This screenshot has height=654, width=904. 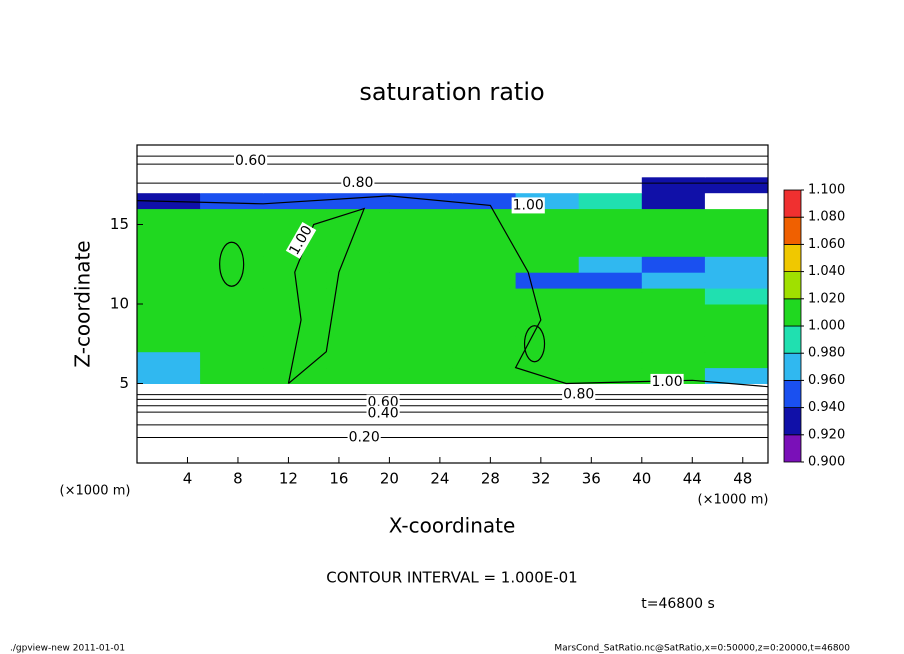 What do you see at coordinates (188, 479) in the screenshot?
I see `x-tick-label: 4` at bounding box center [188, 479].